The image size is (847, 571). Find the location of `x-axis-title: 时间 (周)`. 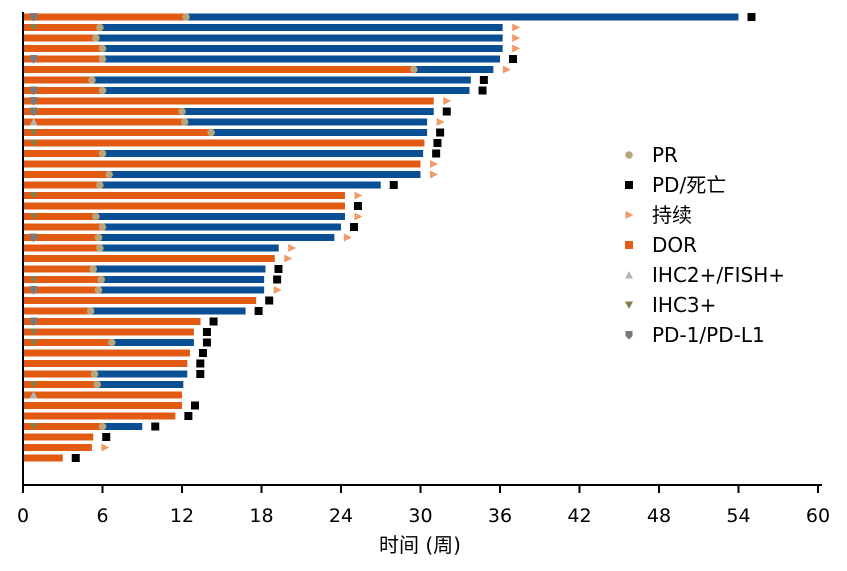

x-axis-title: 时间 (周) is located at coordinates (420, 545).